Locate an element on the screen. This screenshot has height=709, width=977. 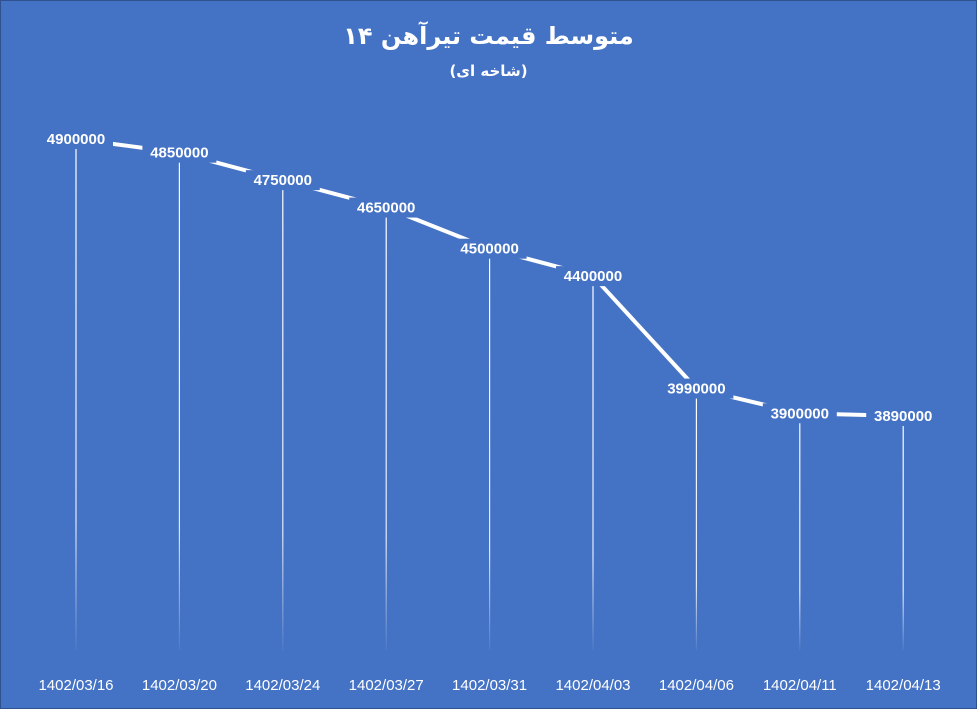
x-tick-label: 1402/03/24 is located at coordinates (282, 685).